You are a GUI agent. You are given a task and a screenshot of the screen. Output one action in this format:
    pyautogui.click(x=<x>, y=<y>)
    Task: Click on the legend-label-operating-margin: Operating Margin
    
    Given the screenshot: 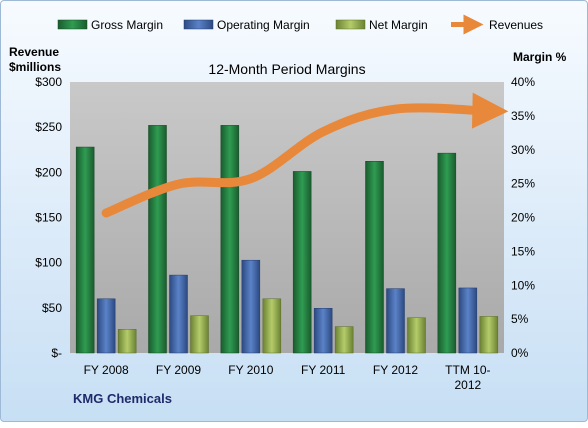 What is the action you would take?
    pyautogui.click(x=263, y=25)
    